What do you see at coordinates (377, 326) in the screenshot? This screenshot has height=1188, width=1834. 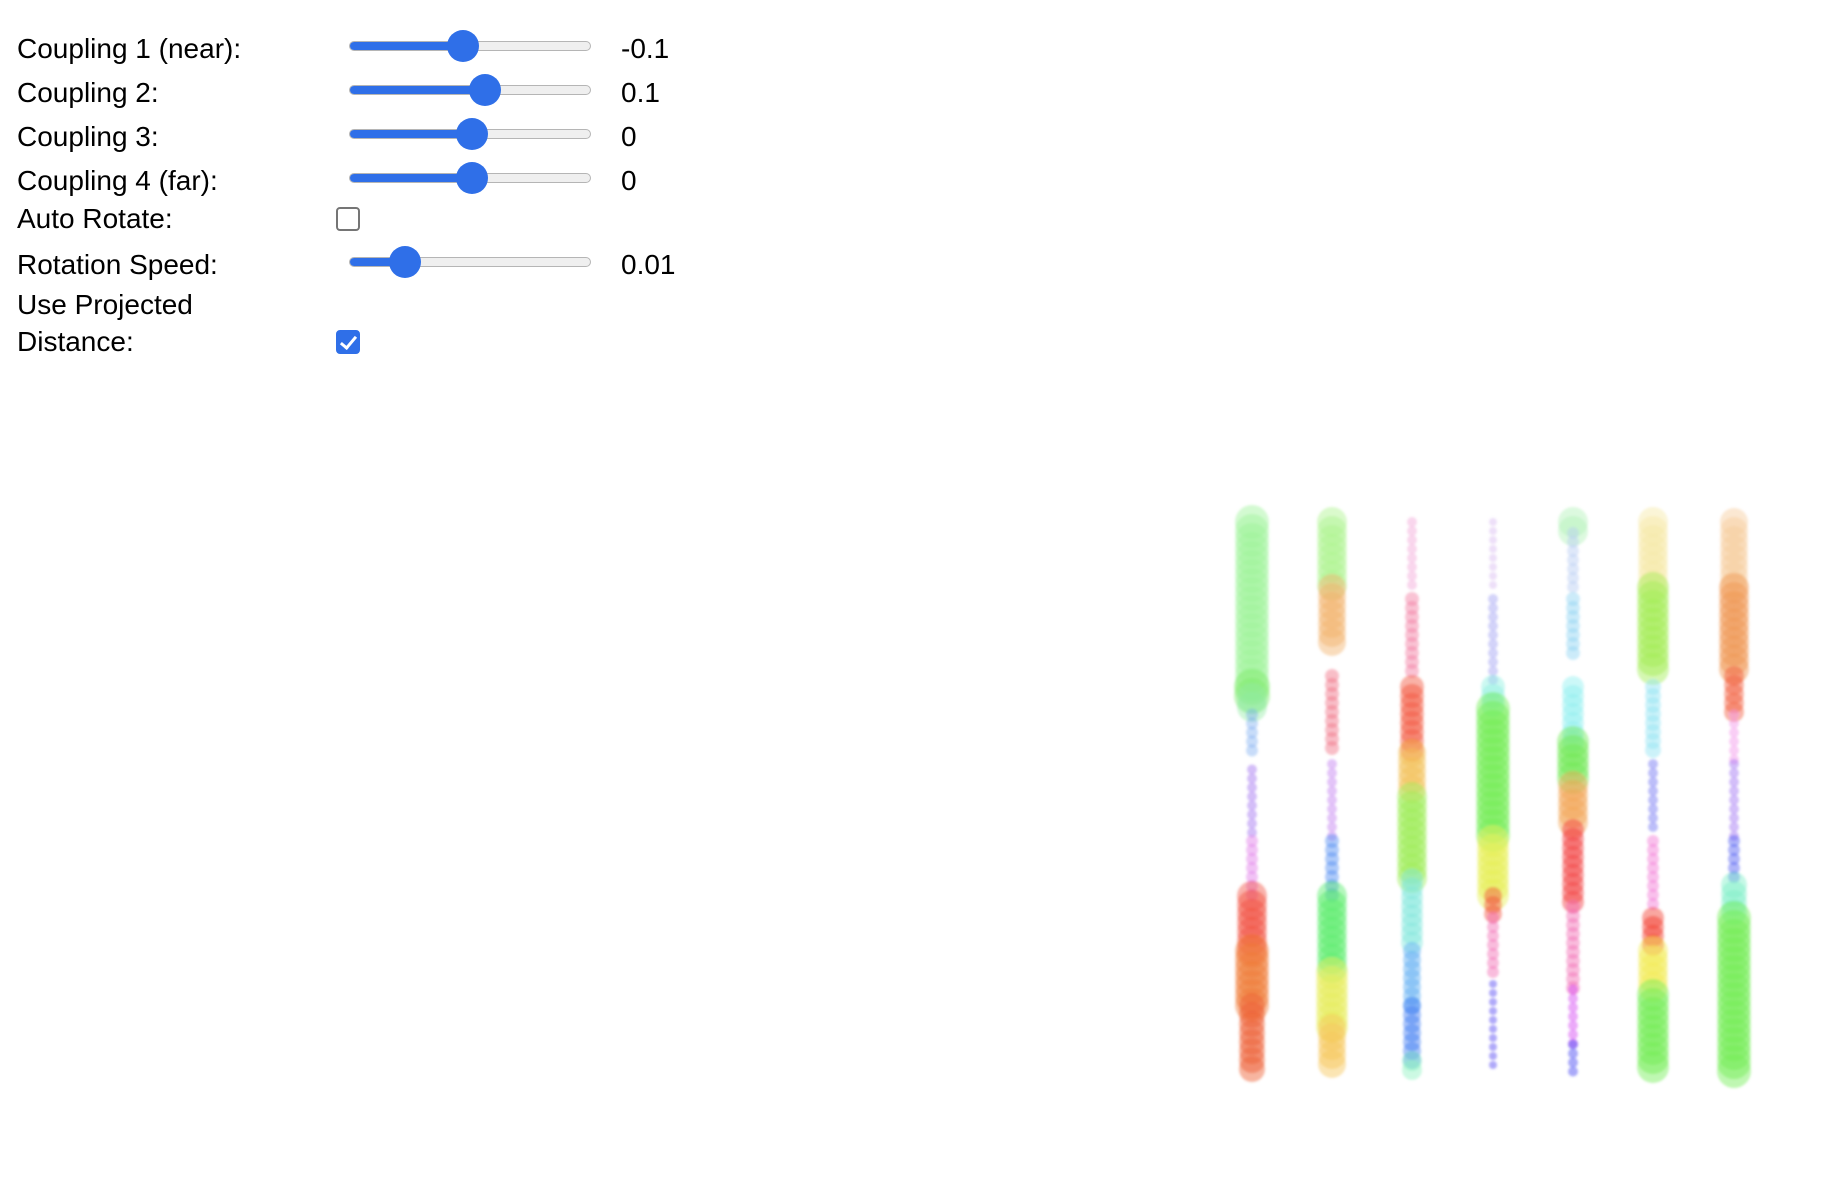 I see `use-projected-distance-row: Use Projected Distance:` at bounding box center [377, 326].